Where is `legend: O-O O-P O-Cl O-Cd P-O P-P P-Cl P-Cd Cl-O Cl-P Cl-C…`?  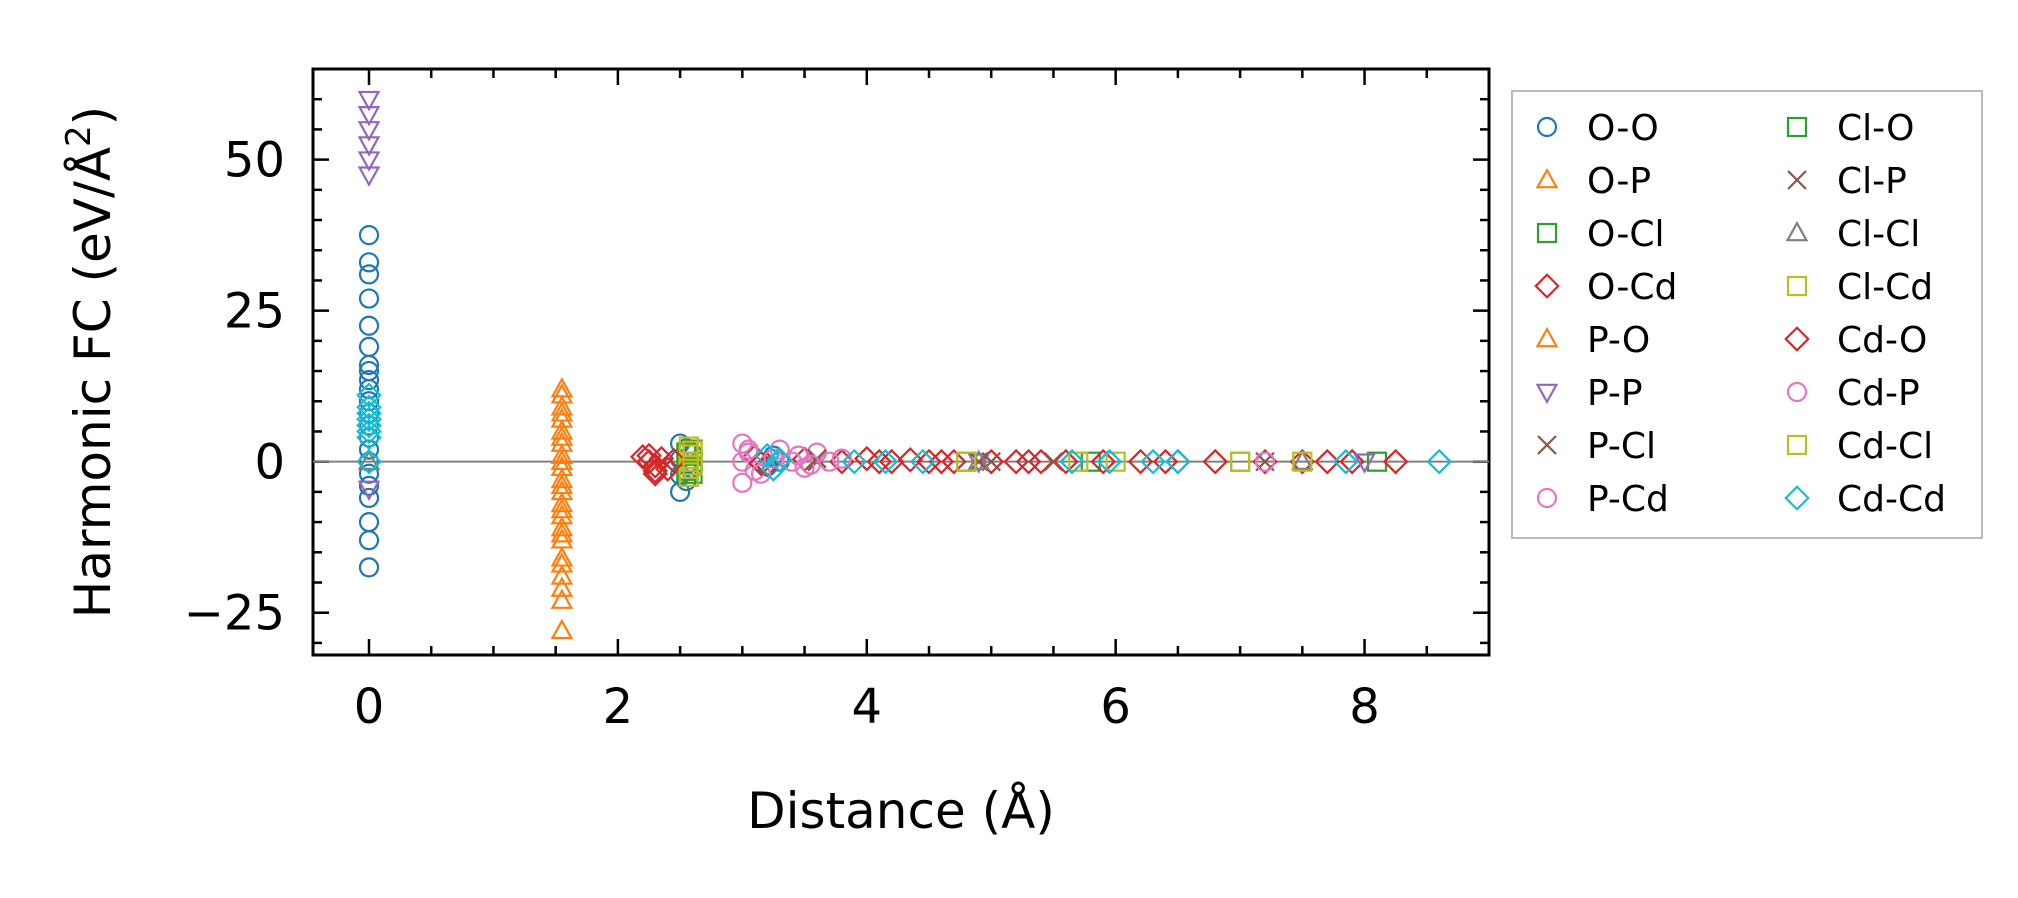
legend: O-O O-P O-Cl O-Cd P-O P-P P-Cl P-Cd Cl-O Cl-P Cl-C… is located at coordinates (1747, 314).